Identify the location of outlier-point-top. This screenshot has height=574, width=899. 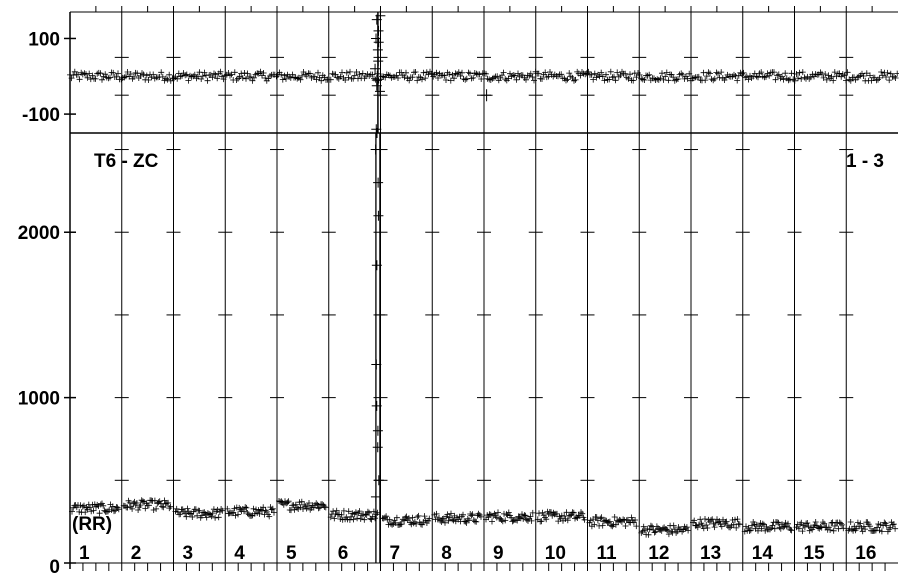
(486, 95).